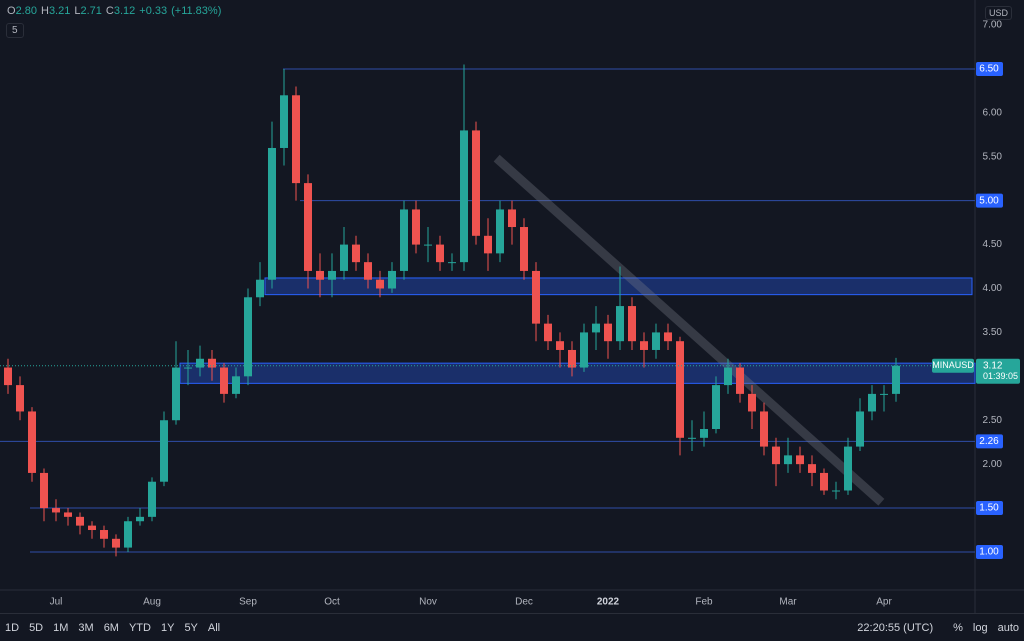 The height and width of the screenshot is (641, 1024). I want to click on change-pct: (+11.83%), so click(196, 11).